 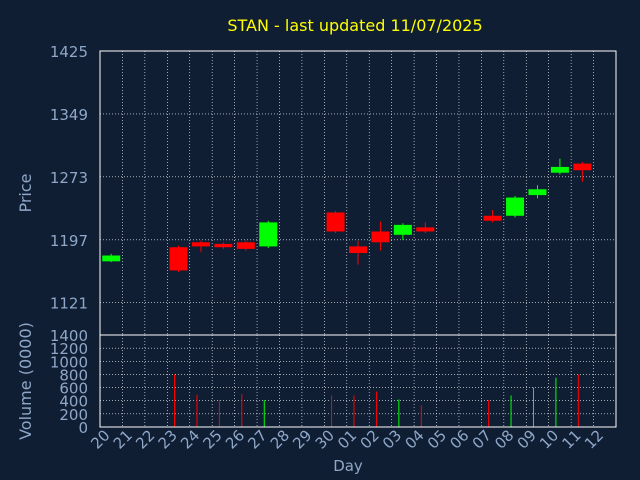 I want to click on x-axis-label: Day, so click(x=348, y=466).